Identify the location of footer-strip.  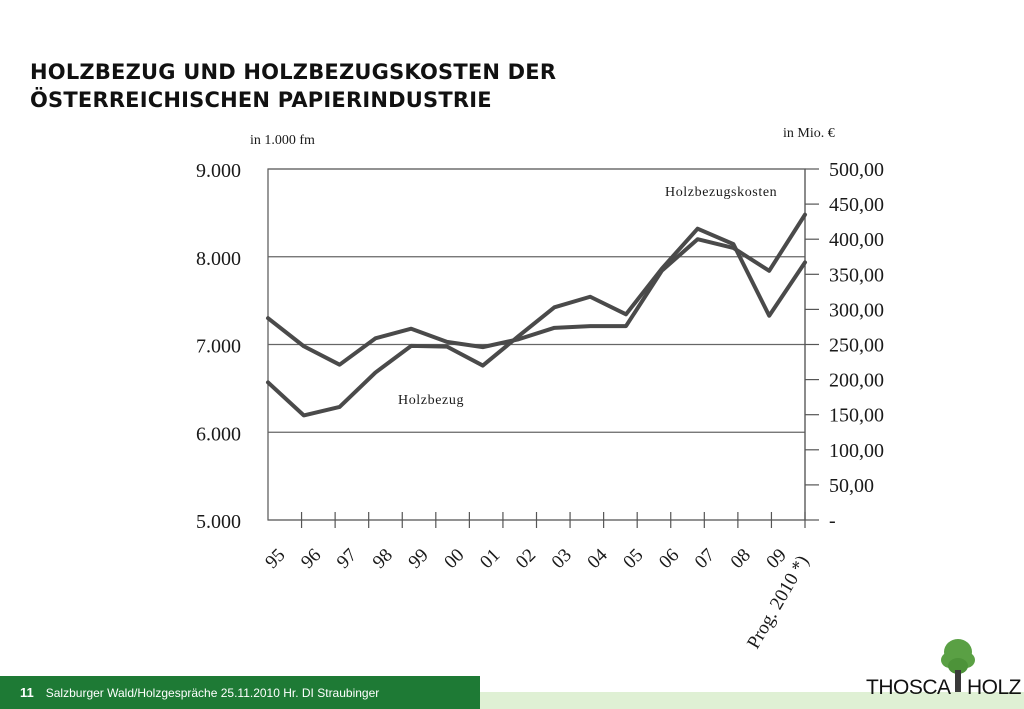
(752, 700).